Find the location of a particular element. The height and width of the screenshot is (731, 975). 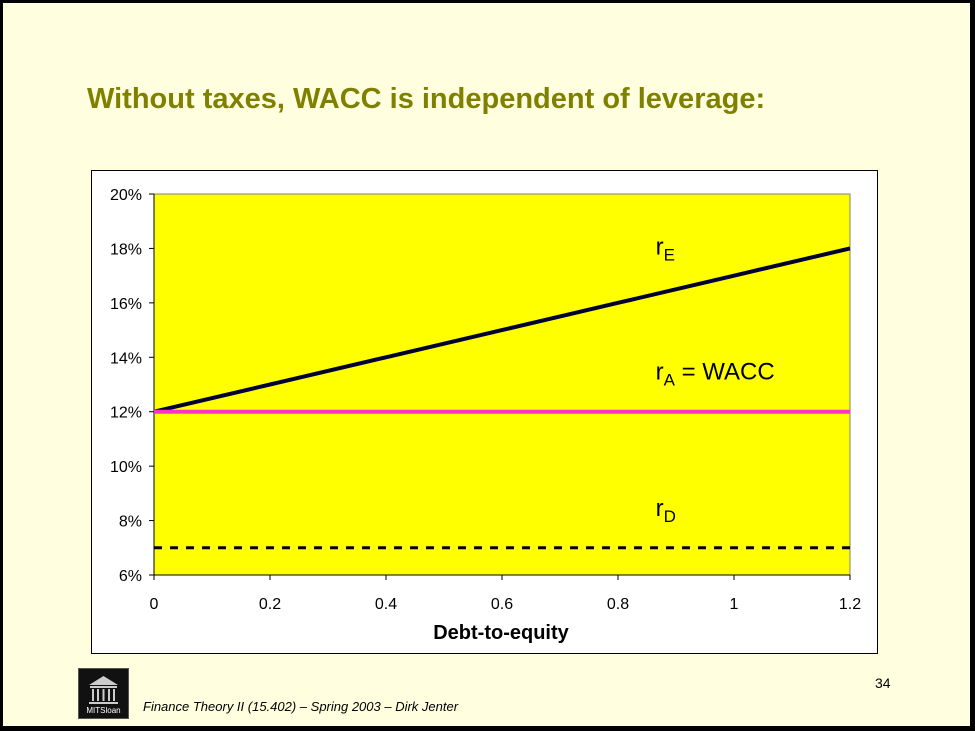

logo-text: MITSloan is located at coordinates (103, 710).